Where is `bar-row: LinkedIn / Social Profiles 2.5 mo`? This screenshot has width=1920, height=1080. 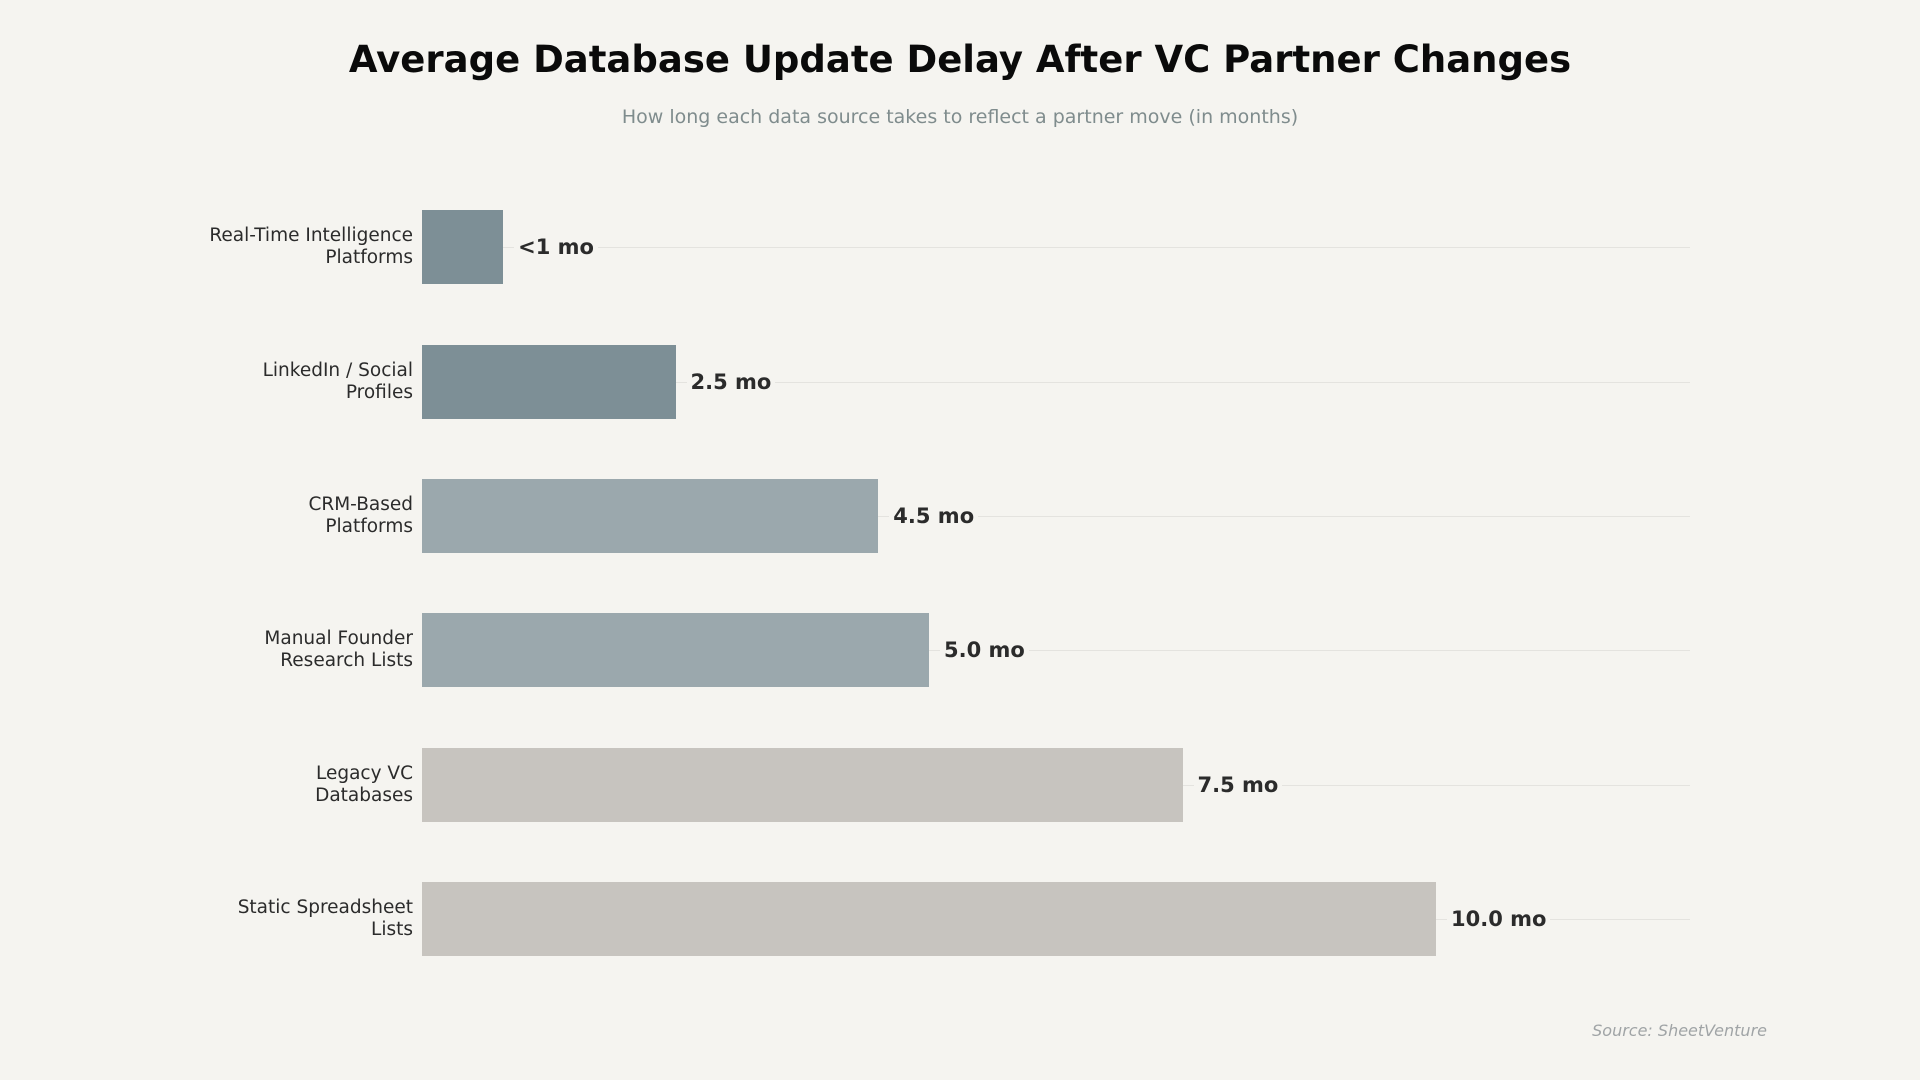
bar-row: LinkedIn / Social Profiles 2.5 mo is located at coordinates (960, 382).